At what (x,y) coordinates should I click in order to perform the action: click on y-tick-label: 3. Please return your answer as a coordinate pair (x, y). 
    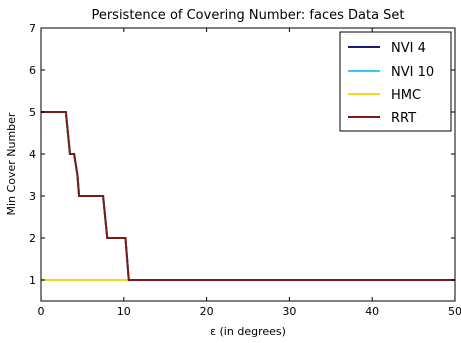
    Looking at the image, I should click on (32, 196).